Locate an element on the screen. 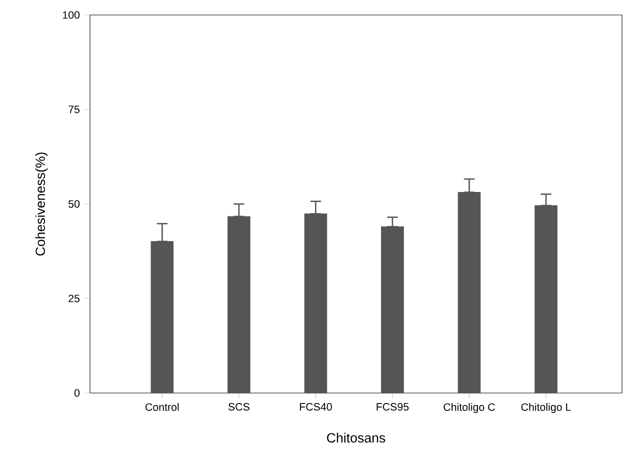 The width and height of the screenshot is (627, 459). y-tick-label: 100 is located at coordinates (71, 15).